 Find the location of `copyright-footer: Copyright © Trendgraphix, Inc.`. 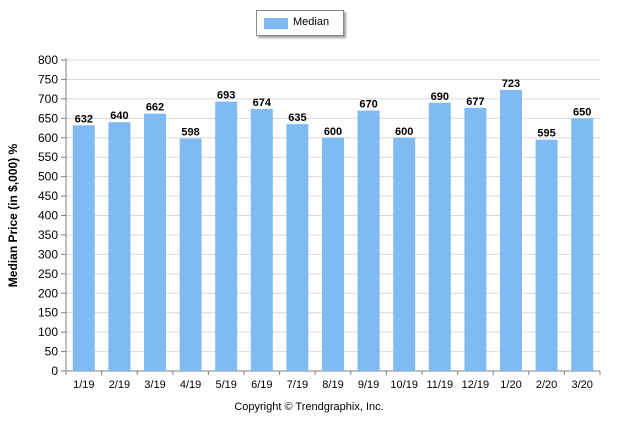

copyright-footer: Copyright © Trendgraphix, Inc. is located at coordinates (309, 407).